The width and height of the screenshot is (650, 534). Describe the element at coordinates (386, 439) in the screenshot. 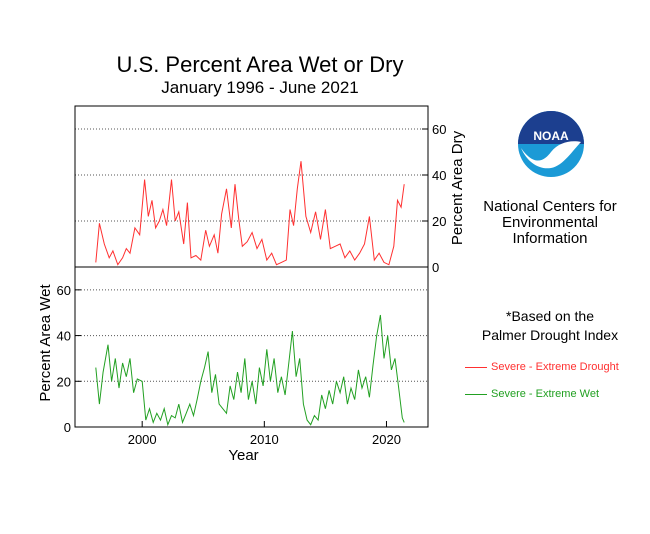

I see `wet-xtick-label: 2020` at that location.